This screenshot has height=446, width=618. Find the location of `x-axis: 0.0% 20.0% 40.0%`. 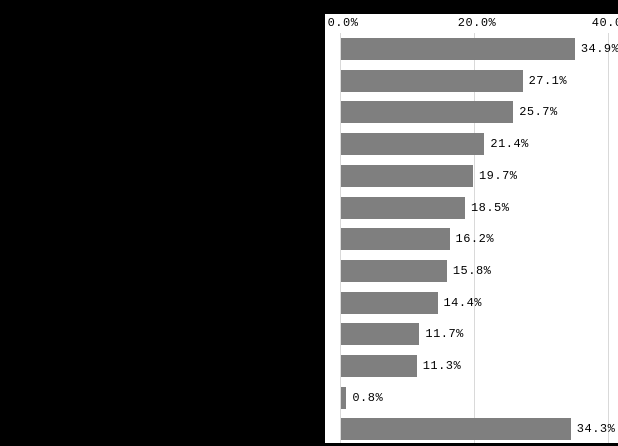

x-axis: 0.0% 20.0% 40.0% is located at coordinates (471, 23).